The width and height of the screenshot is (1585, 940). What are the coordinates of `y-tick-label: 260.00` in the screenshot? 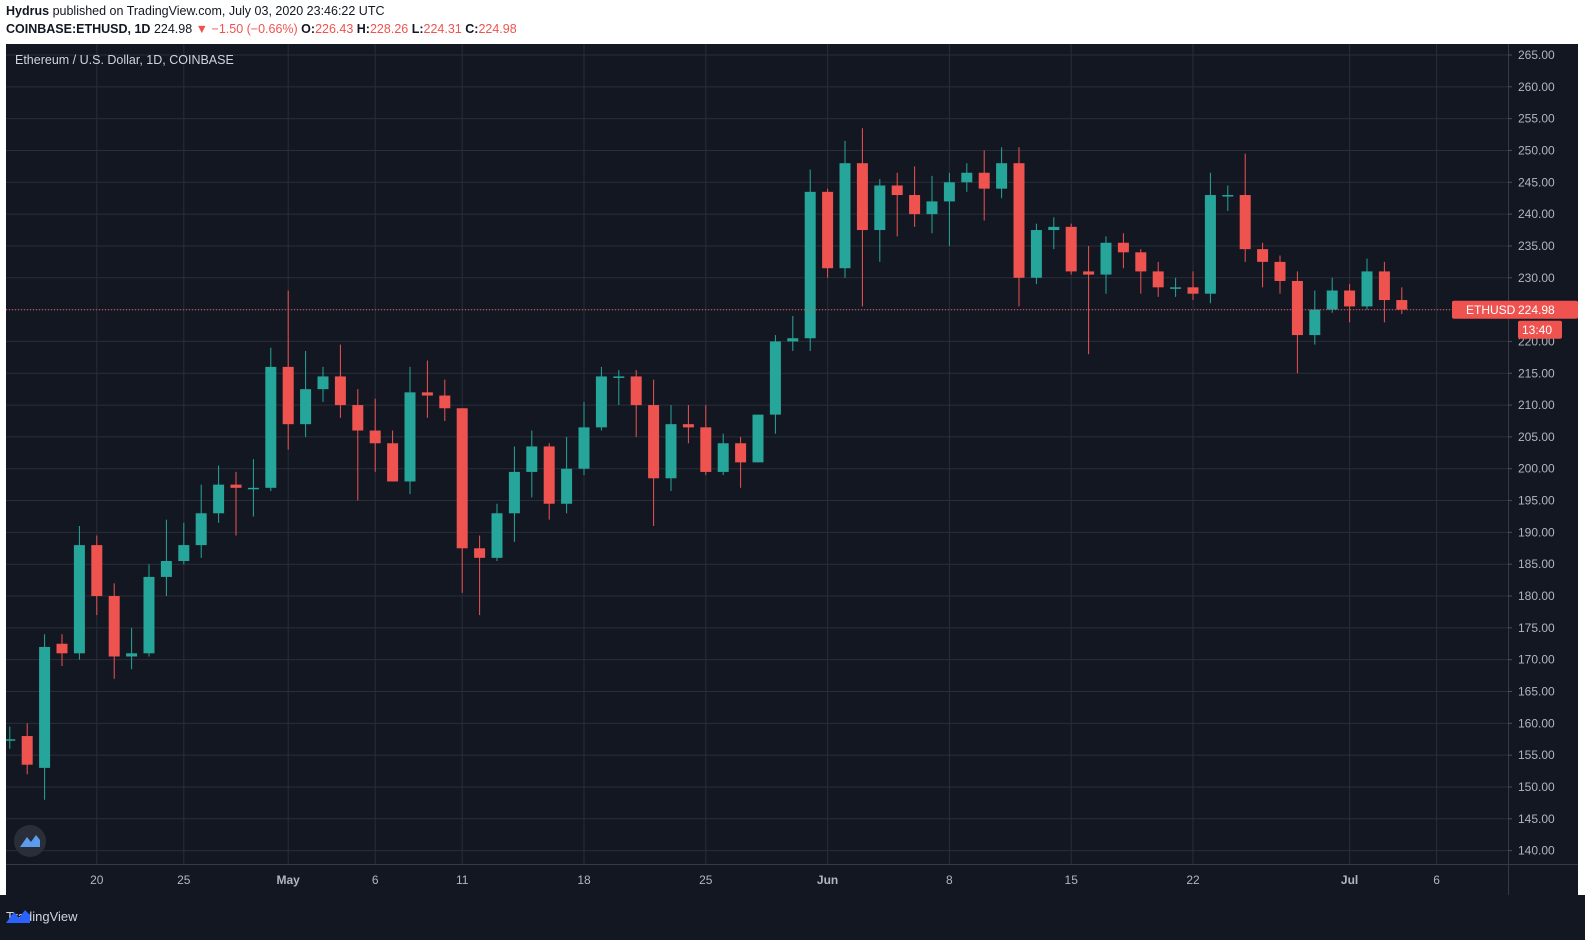 It's located at (1536, 87).